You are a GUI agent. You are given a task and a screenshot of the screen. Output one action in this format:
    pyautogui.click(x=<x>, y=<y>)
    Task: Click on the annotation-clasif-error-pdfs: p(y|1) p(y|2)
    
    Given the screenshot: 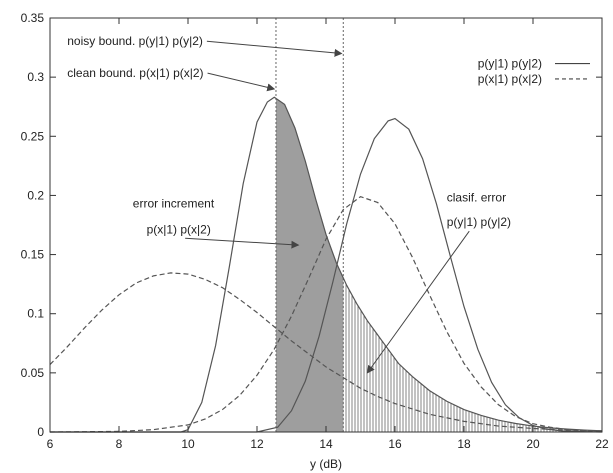 What is the action you would take?
    pyautogui.click(x=479, y=222)
    